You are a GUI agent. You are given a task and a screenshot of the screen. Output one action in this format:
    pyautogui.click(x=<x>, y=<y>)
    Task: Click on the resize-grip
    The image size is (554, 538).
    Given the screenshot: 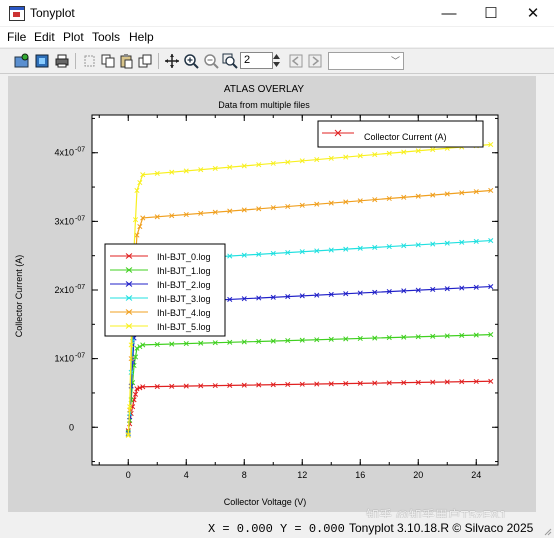 What is the action you would take?
    pyautogui.click(x=547, y=531)
    